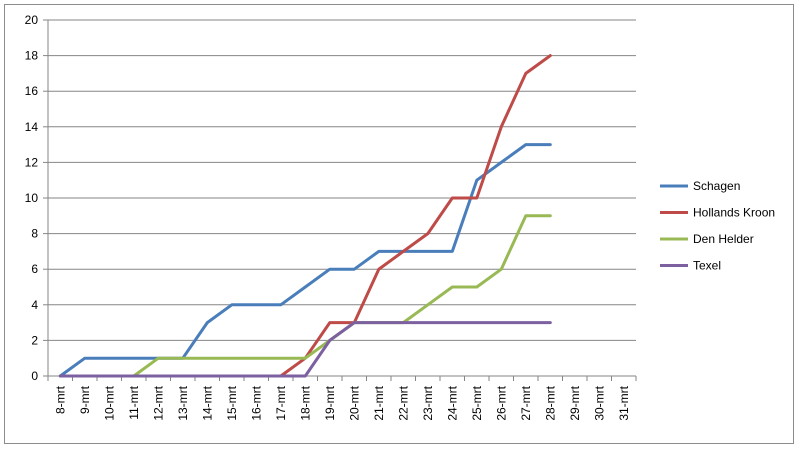 The width and height of the screenshot is (800, 450). What do you see at coordinates (428, 402) in the screenshot?
I see `x-tick-label: 23-mrt` at bounding box center [428, 402].